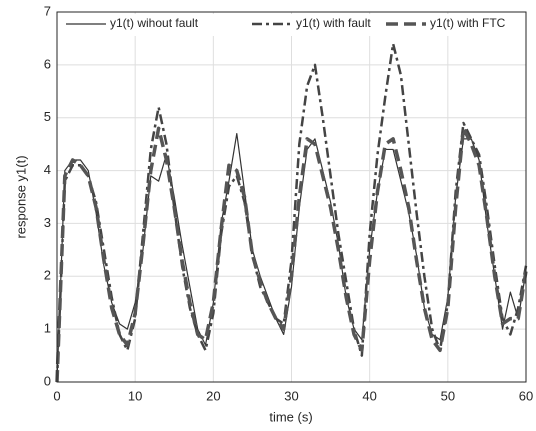 This screenshot has height=431, width=536. Describe the element at coordinates (291, 395) in the screenshot. I see `x-tick-label: 30` at that location.